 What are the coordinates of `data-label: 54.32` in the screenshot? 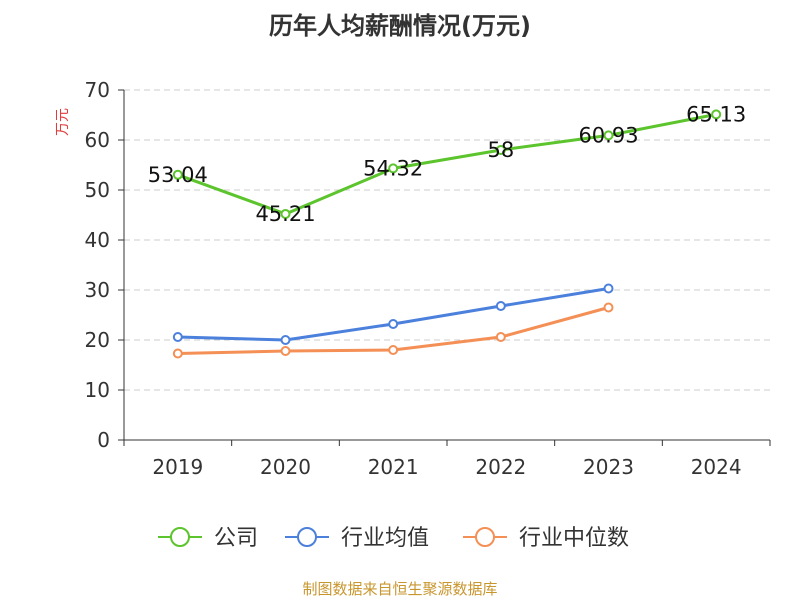 It's located at (393, 168).